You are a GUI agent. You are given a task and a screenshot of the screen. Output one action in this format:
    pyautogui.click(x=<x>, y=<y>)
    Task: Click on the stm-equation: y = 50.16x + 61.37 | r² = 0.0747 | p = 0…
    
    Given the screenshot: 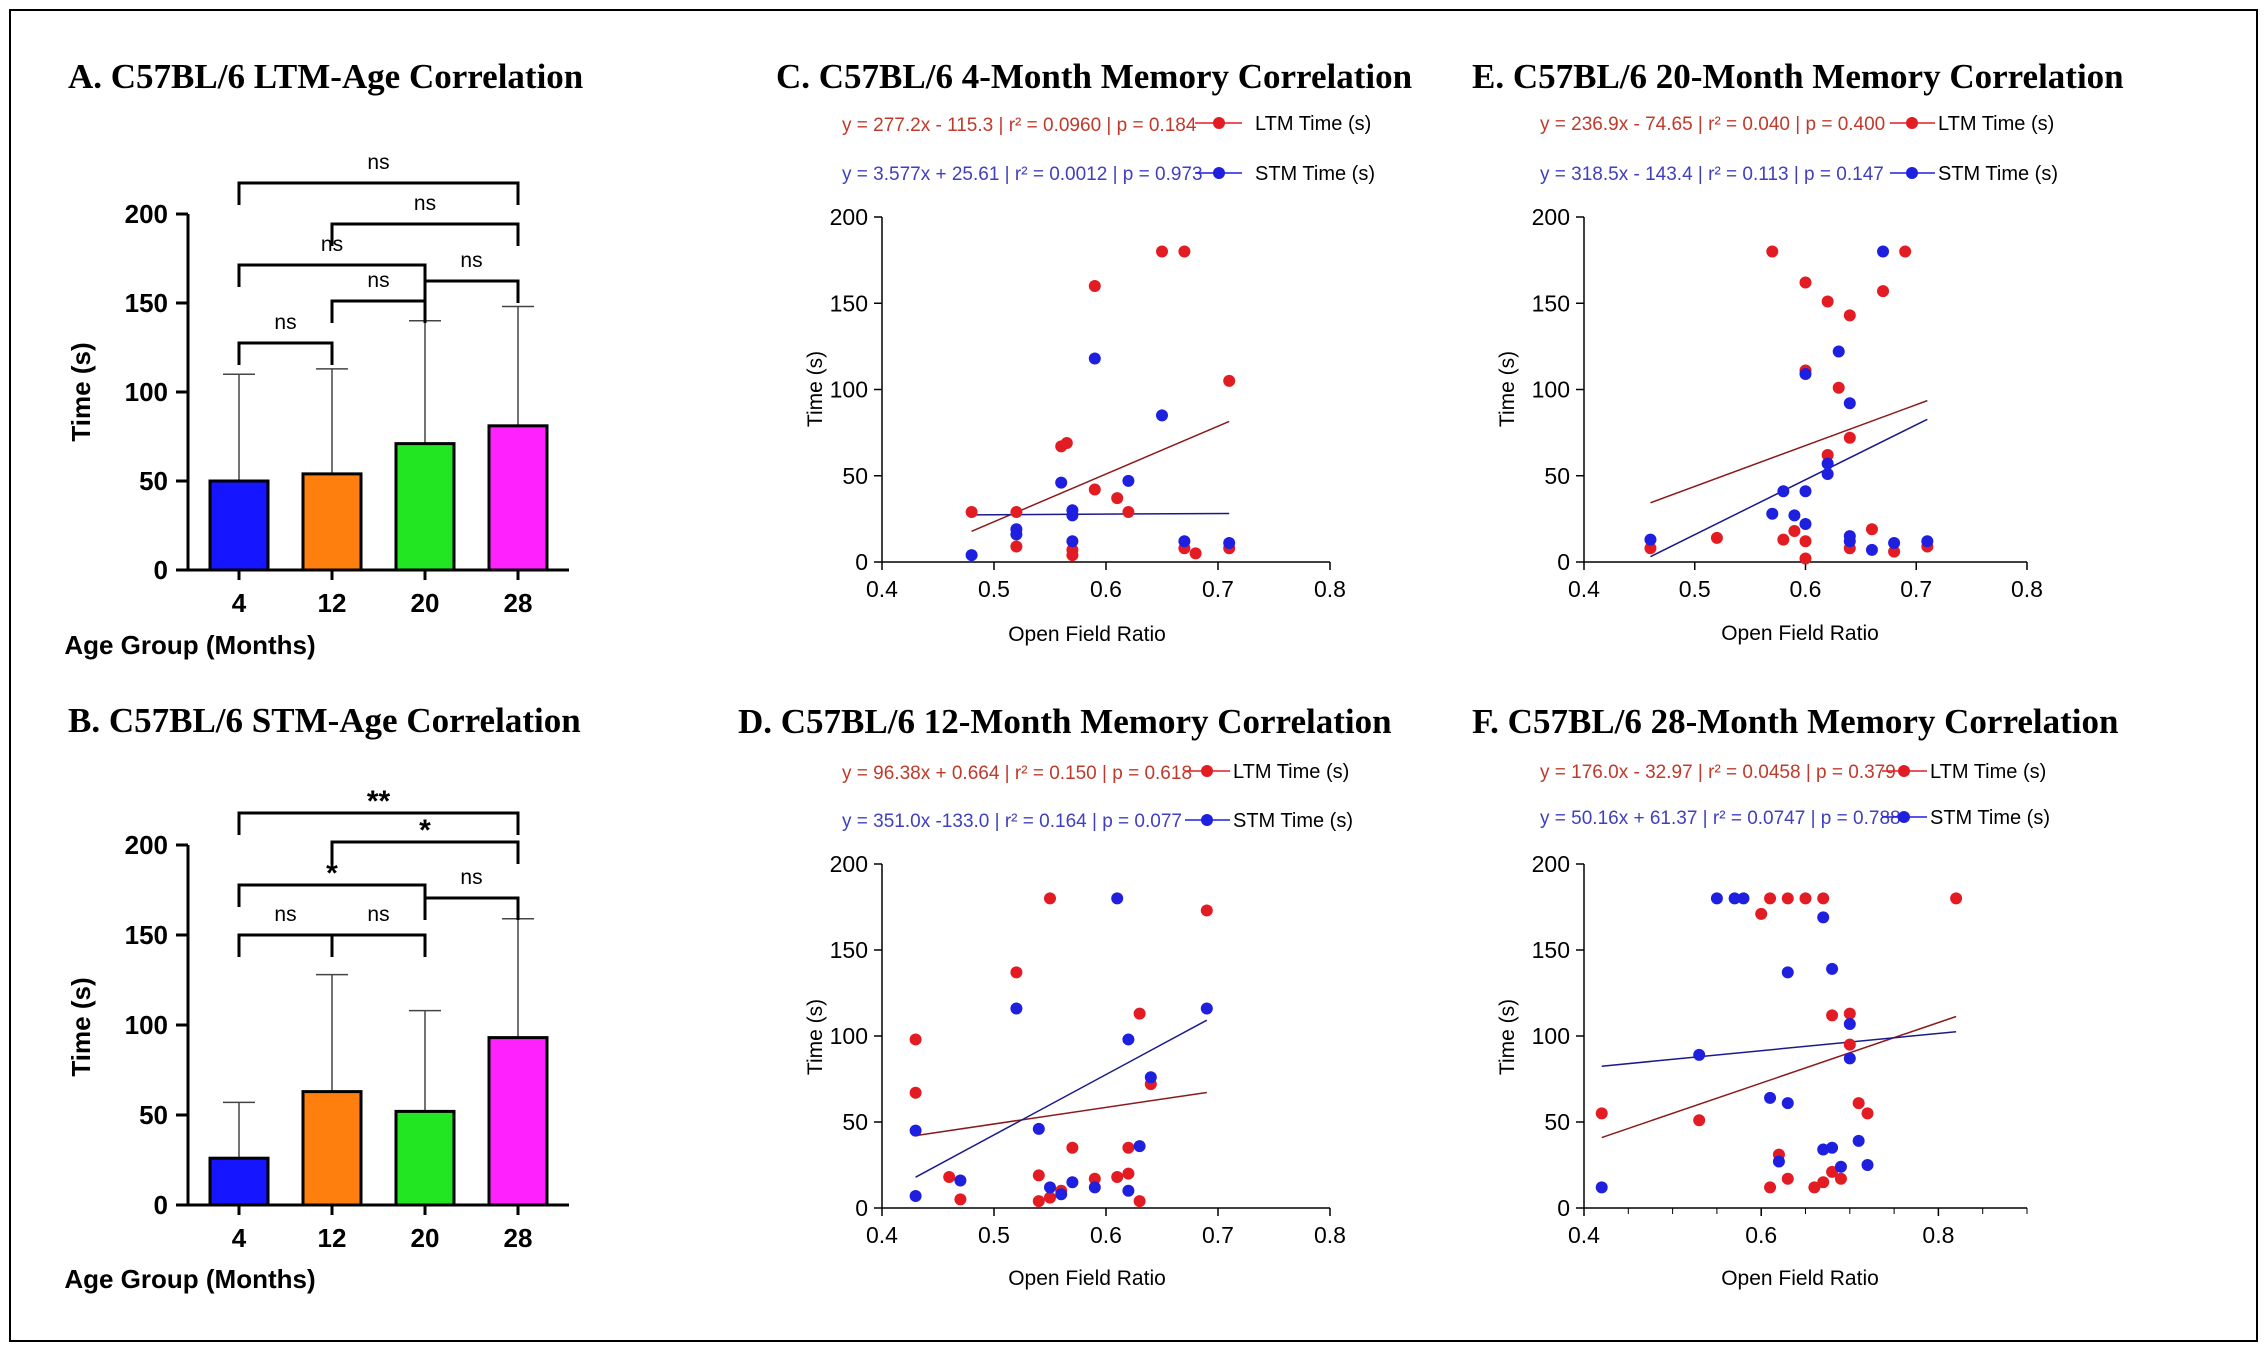 What is the action you would take?
    pyautogui.click(x=1720, y=818)
    